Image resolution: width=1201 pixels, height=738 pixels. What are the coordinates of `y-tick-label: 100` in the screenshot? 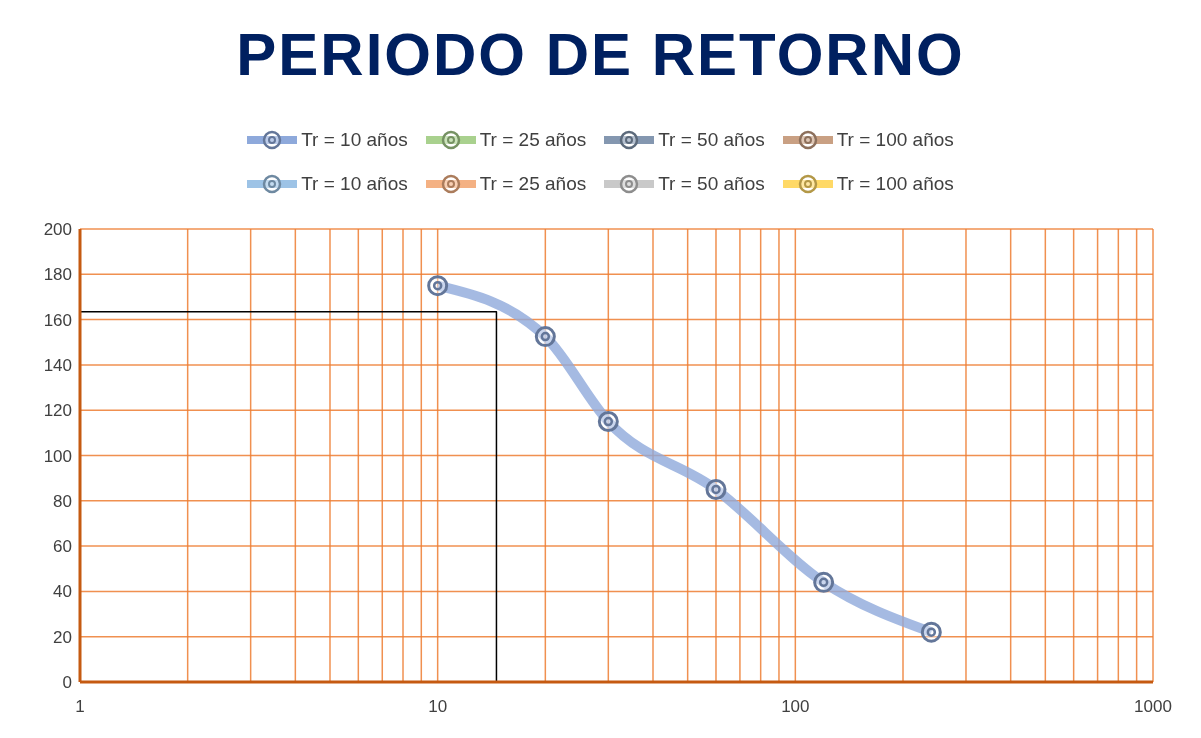 It's located at (57, 456).